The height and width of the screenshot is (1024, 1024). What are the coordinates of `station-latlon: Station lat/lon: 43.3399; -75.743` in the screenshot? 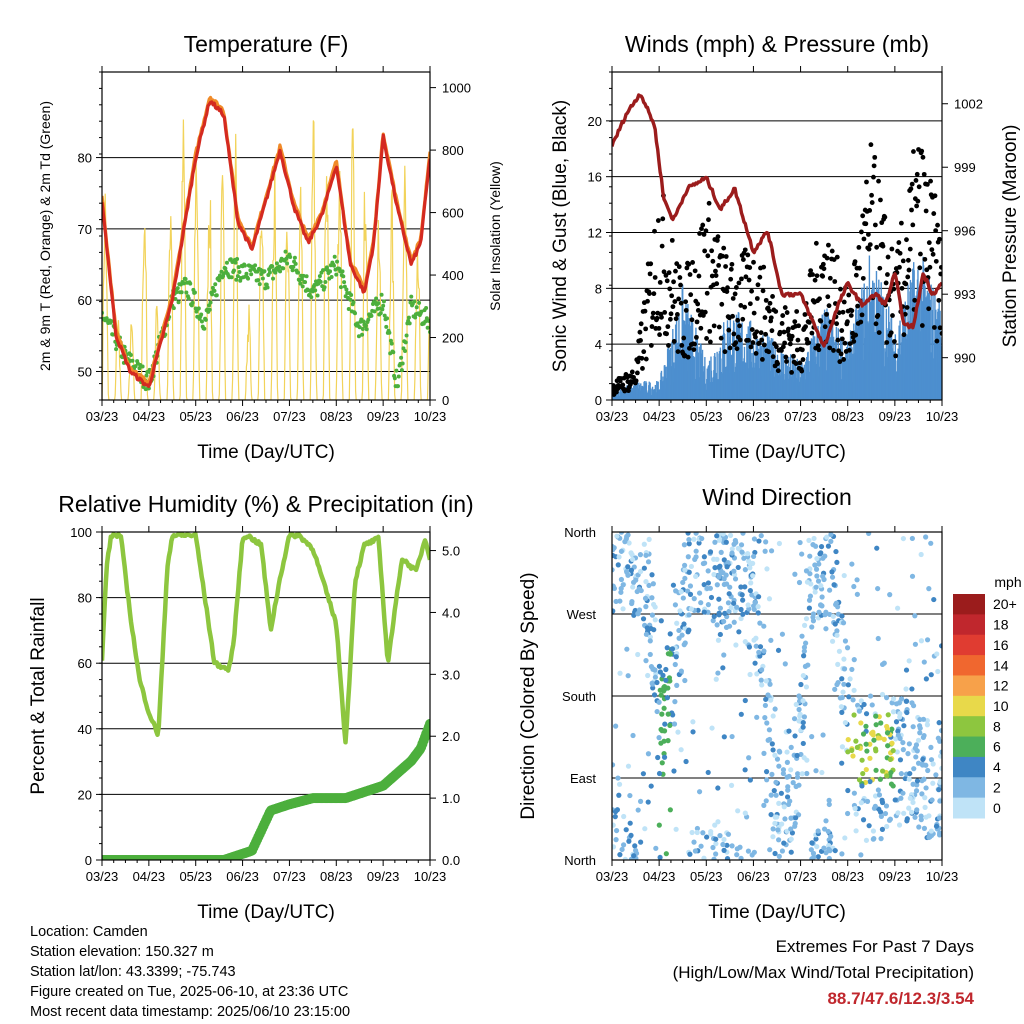 It's located at (133, 972).